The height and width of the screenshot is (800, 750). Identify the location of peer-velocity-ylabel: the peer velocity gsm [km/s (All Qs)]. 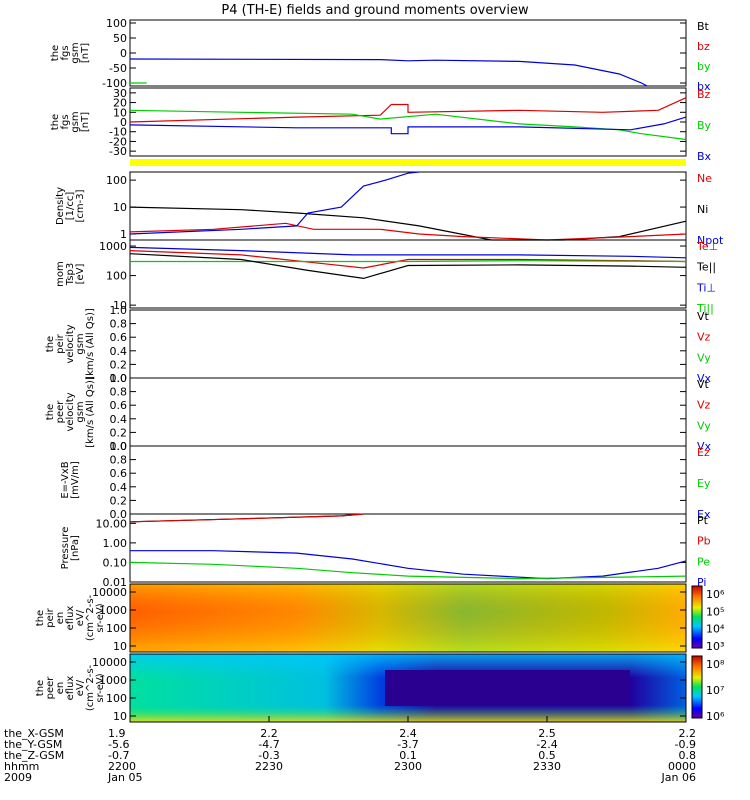
(70, 412).